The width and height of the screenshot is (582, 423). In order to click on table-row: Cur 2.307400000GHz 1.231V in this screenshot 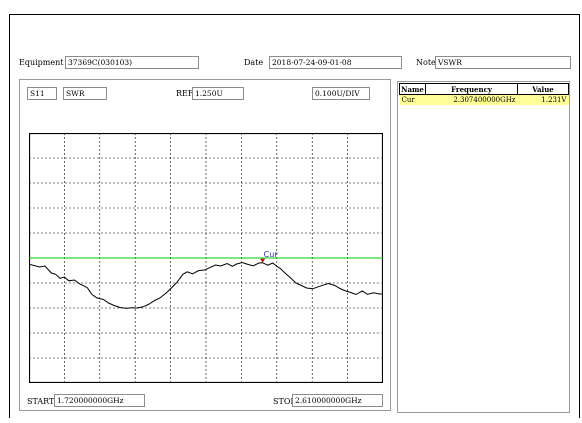, I will do `click(484, 99)`.